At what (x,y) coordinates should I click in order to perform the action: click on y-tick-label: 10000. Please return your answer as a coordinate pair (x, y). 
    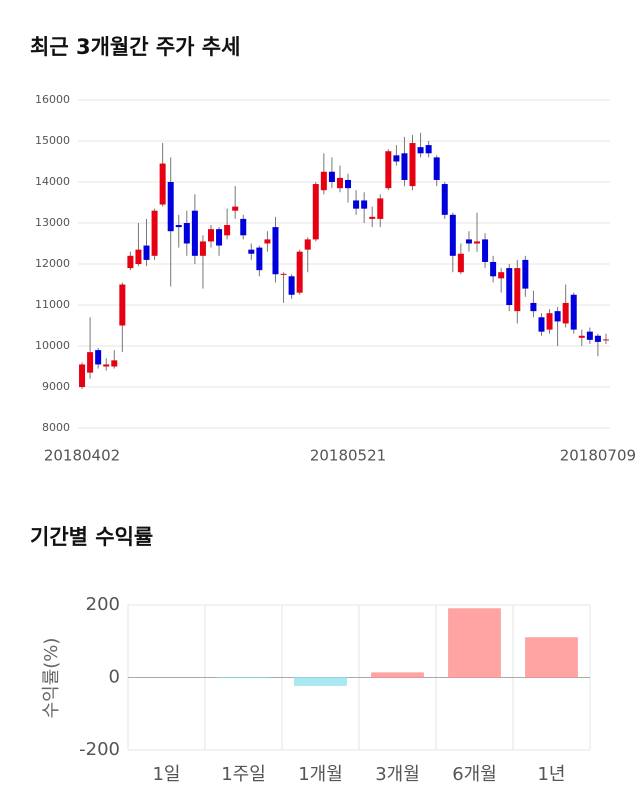
    Looking at the image, I should click on (52, 345).